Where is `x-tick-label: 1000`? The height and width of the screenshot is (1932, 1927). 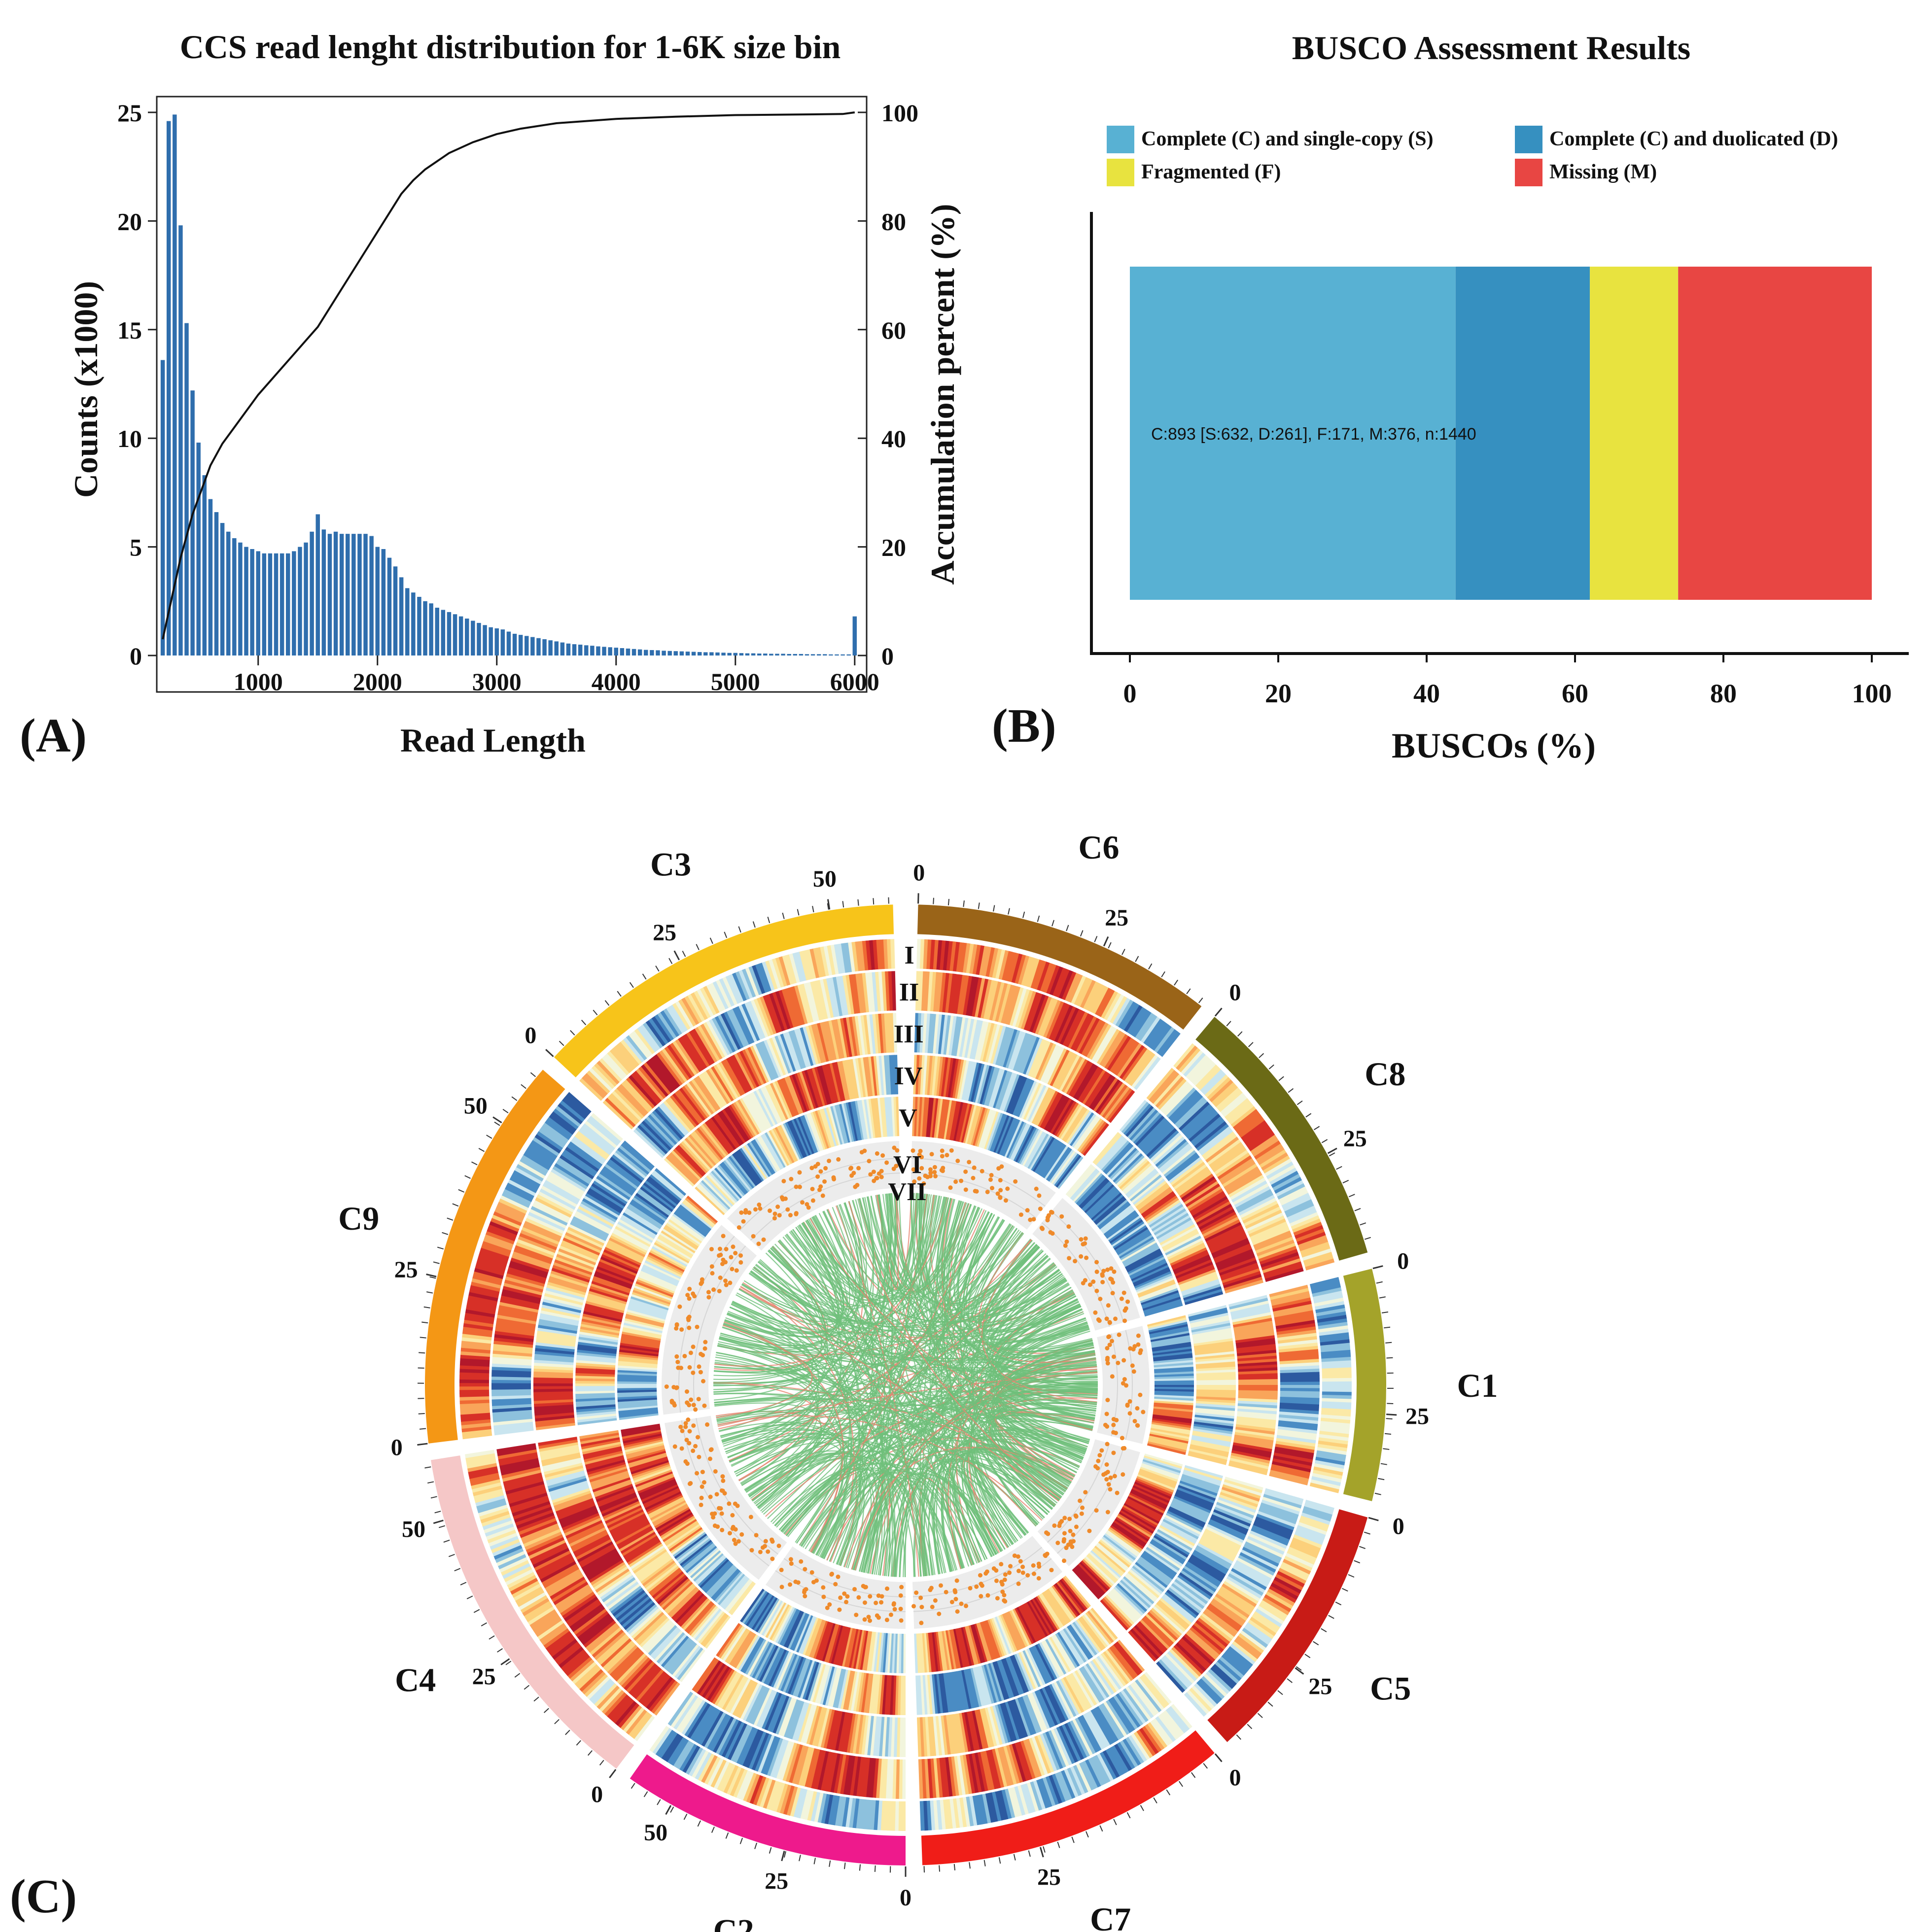 x-tick-label: 1000 is located at coordinates (258, 682).